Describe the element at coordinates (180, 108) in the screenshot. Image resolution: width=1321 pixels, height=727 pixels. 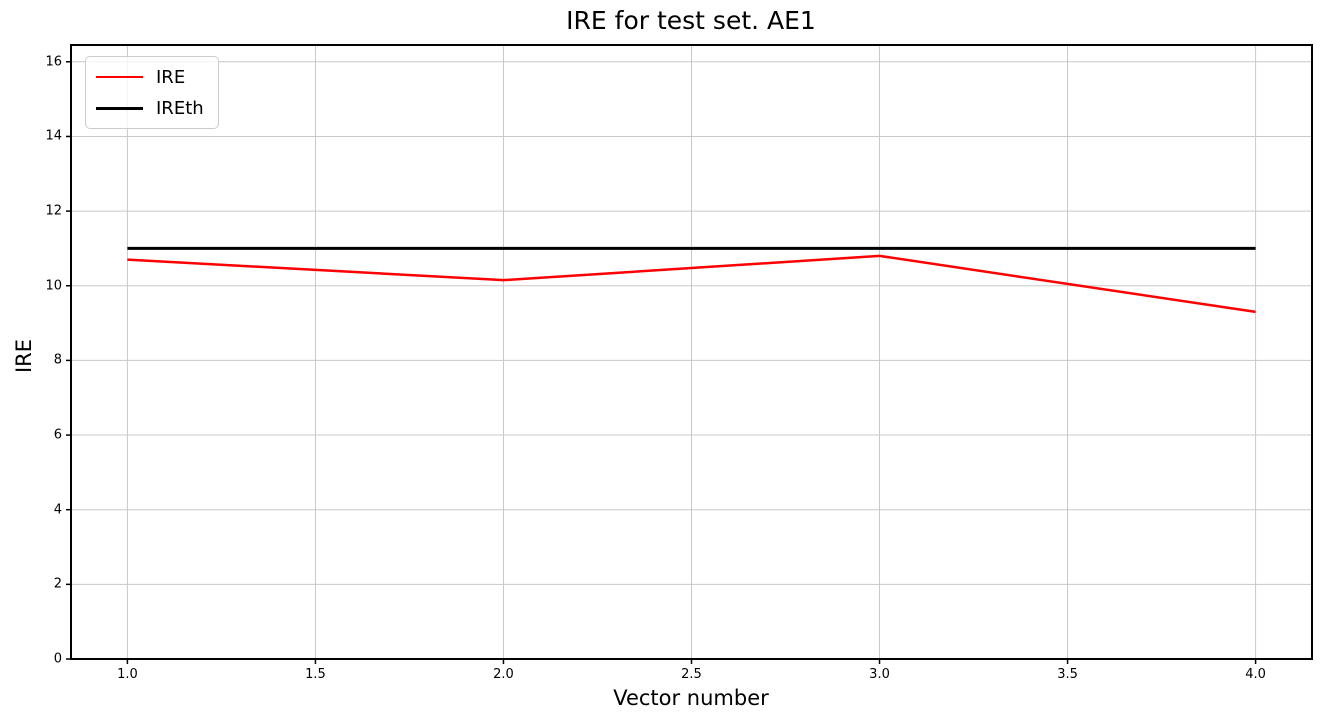
I see `legend-label-ireth: IREth` at that location.